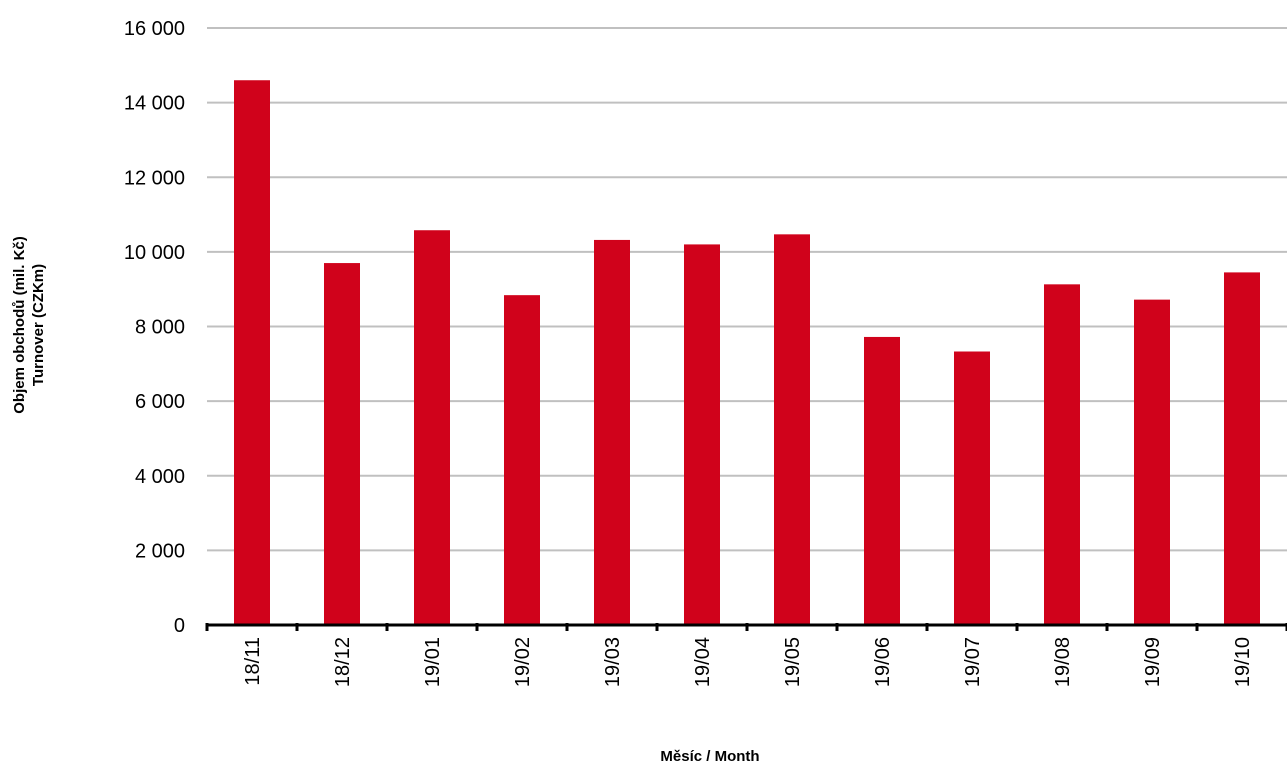  What do you see at coordinates (253, 661) in the screenshot?
I see `x-tick-label: 18/11` at bounding box center [253, 661].